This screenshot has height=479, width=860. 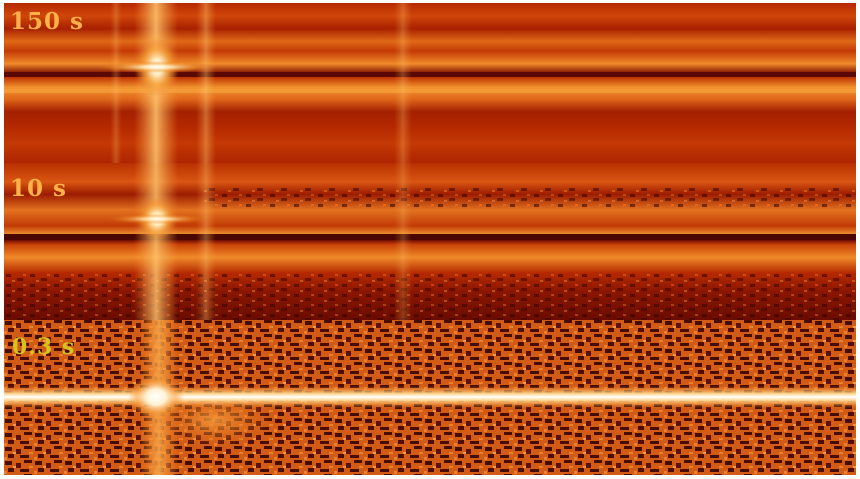 What do you see at coordinates (44, 347) in the screenshot?
I see `exposure-label-0-3s: 0.3 s` at bounding box center [44, 347].